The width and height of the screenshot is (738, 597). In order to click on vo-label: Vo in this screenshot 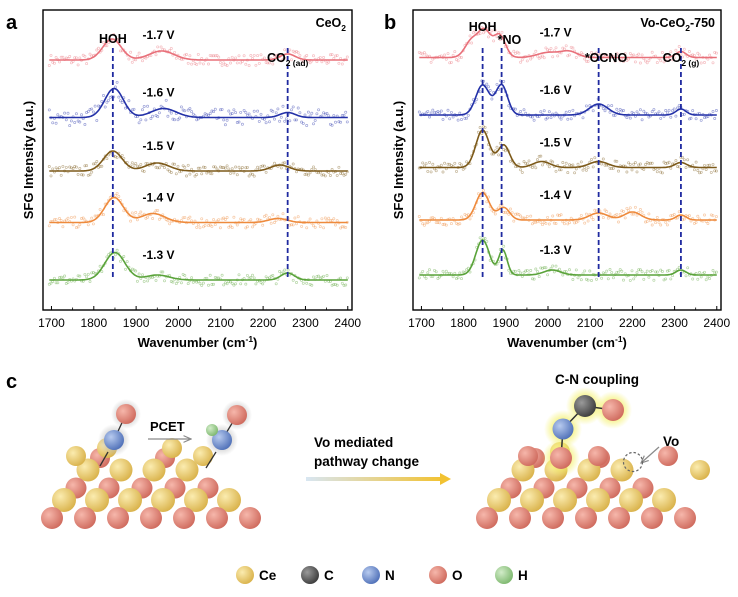, I will do `click(671, 441)`.